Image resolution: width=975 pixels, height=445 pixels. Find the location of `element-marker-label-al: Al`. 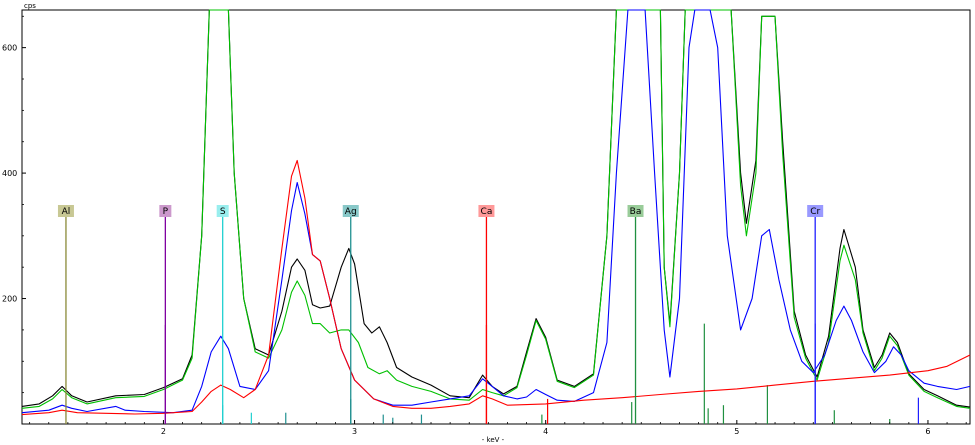

element-marker-label-al: Al is located at coordinates (66, 212).